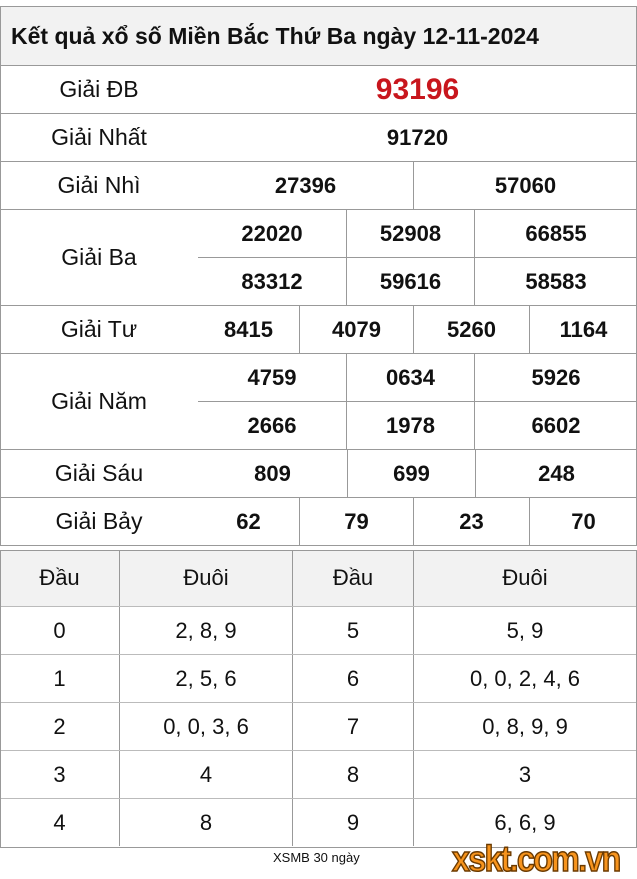  What do you see at coordinates (99, 185) in the screenshot?
I see `prize-label: Giải Nhì` at bounding box center [99, 185].